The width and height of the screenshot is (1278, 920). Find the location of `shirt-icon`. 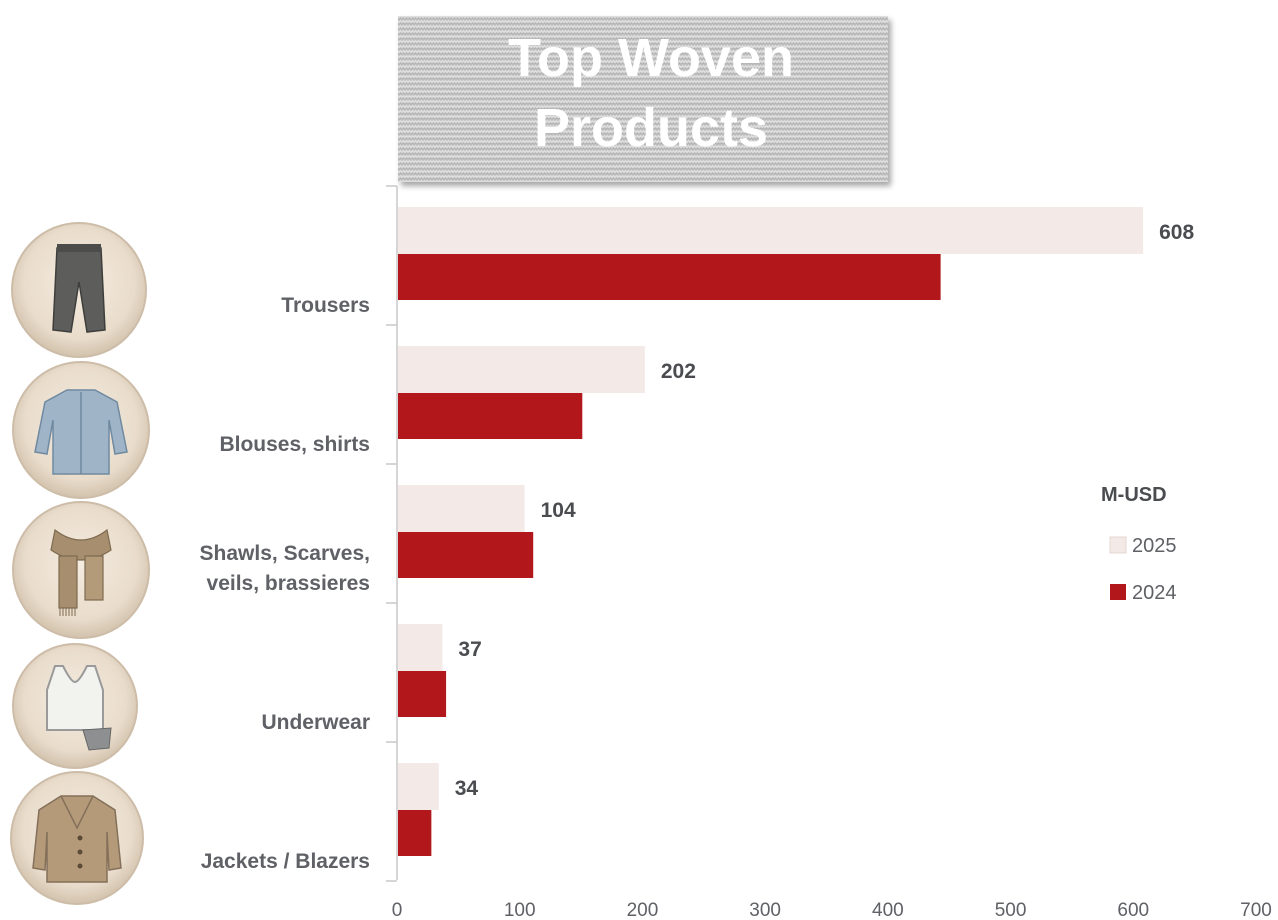

shirt-icon is located at coordinates (81, 430).